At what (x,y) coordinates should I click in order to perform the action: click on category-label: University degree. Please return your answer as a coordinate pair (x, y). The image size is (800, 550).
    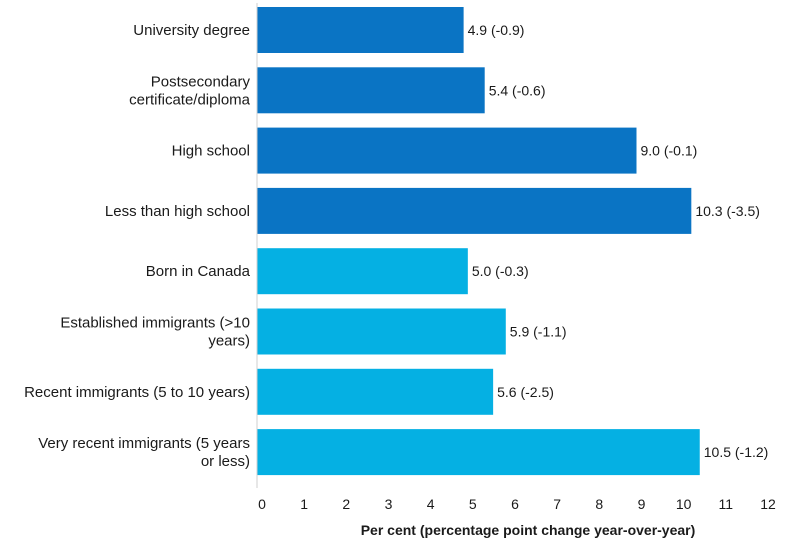
    Looking at the image, I should click on (191, 30).